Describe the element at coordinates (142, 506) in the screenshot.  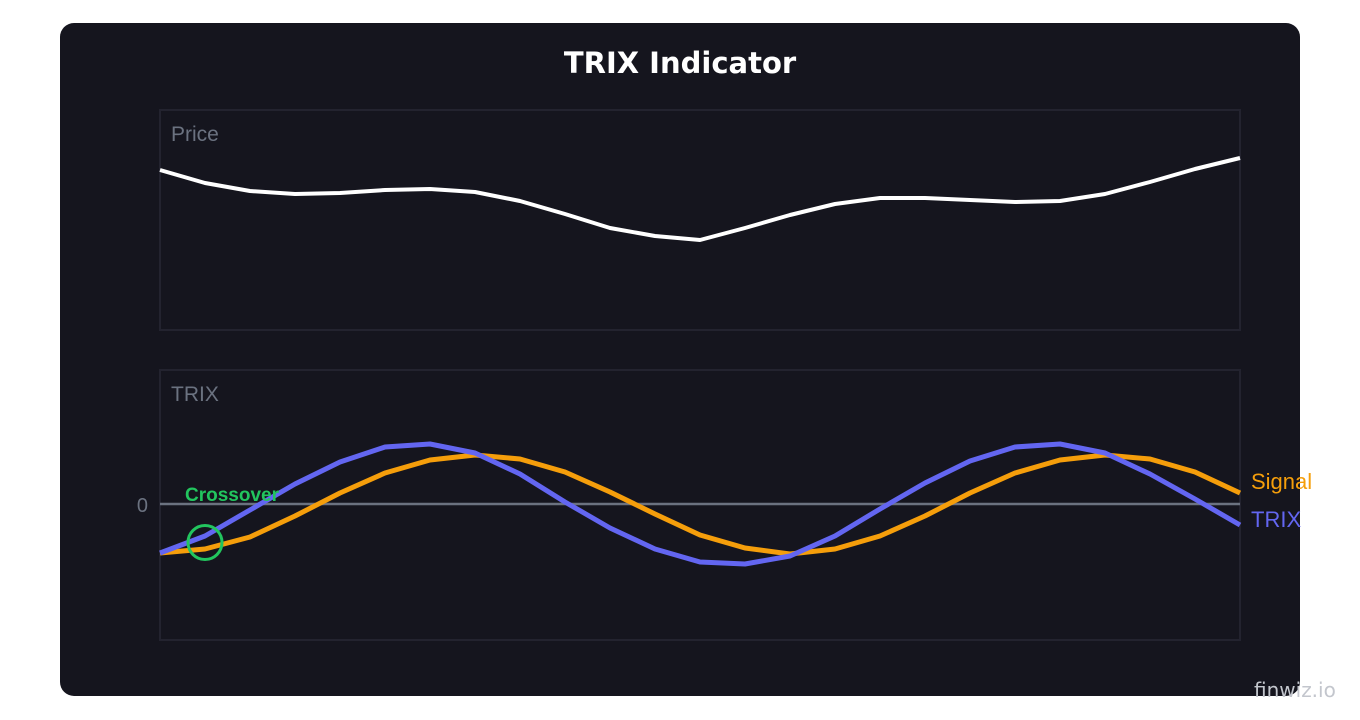
I see `zero-tick-label: 0` at that location.